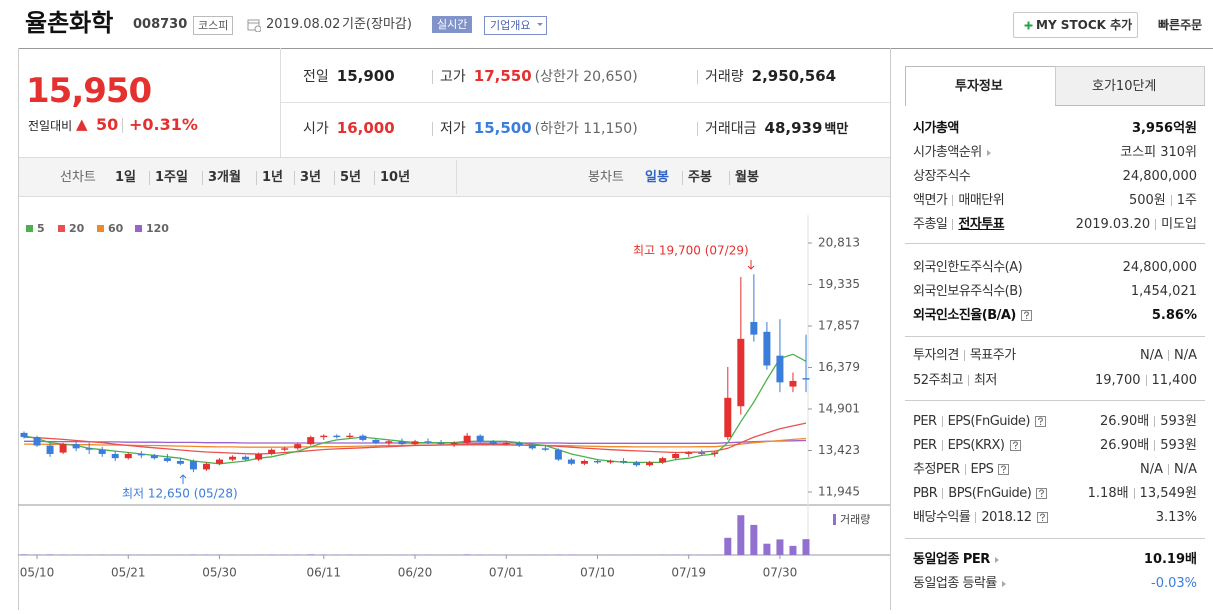  Describe the element at coordinates (989, 421) in the screenshot. I see `label-part: EPS(FnGuide)` at that location.